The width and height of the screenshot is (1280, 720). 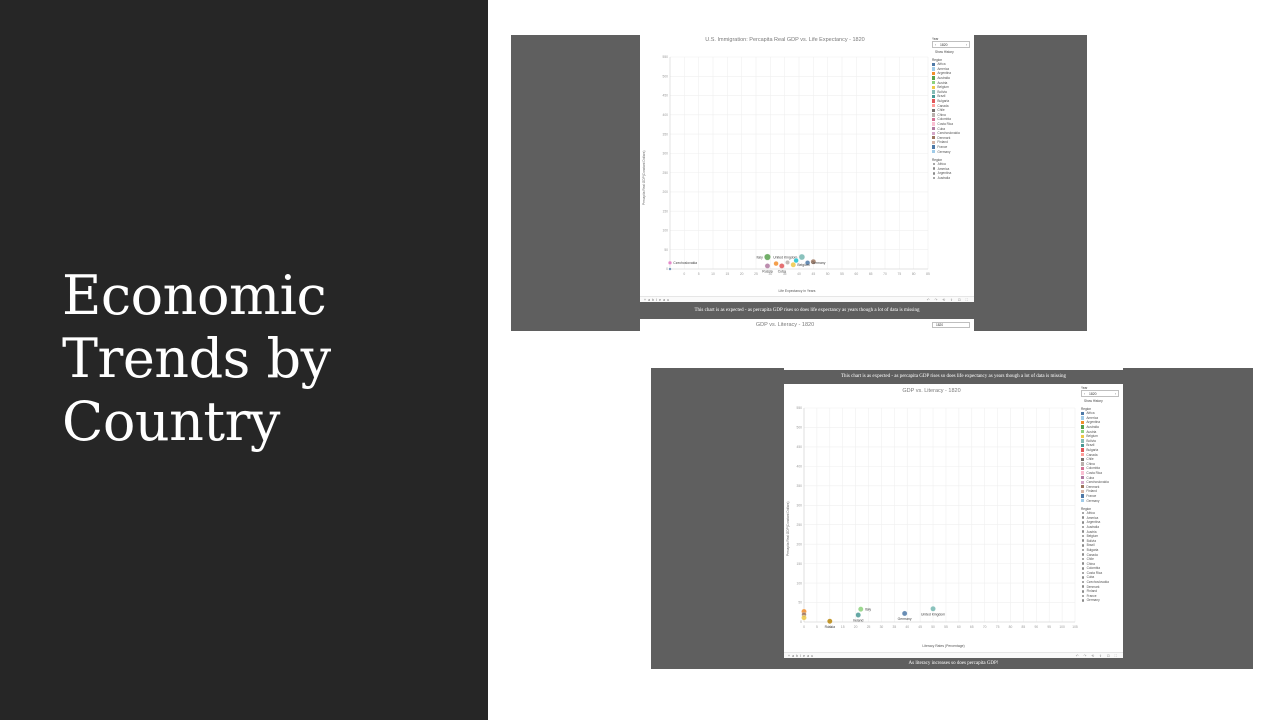 What do you see at coordinates (666, 250) in the screenshot?
I see `y-tick-label: 50` at bounding box center [666, 250].